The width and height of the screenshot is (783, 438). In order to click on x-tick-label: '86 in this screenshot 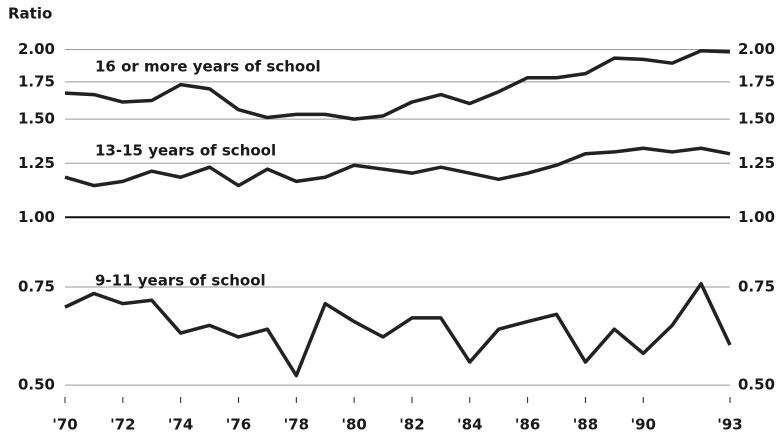, I will do `click(527, 425)`.